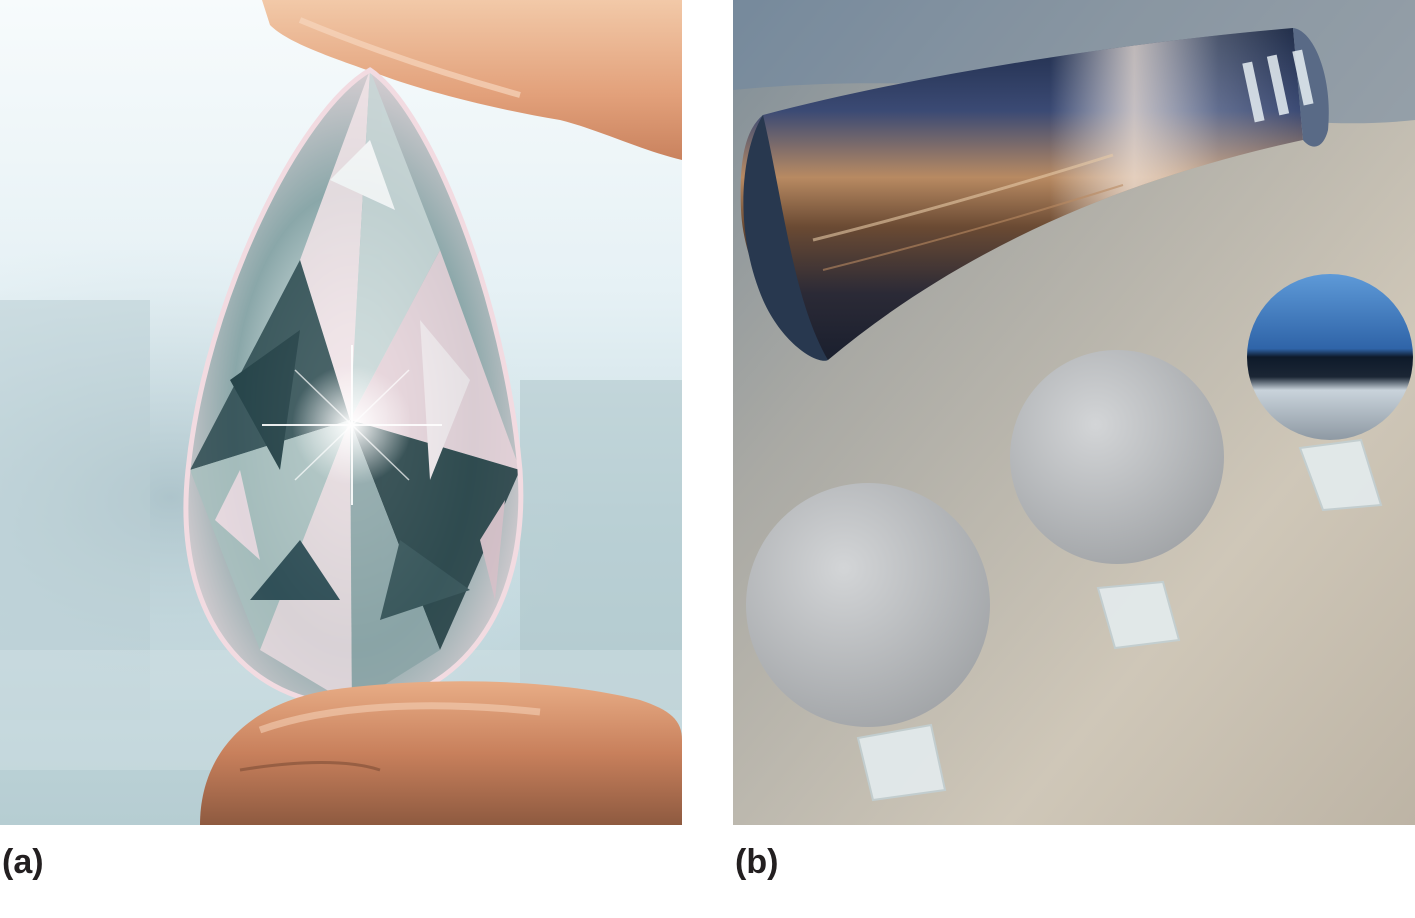 This screenshot has width=1415, height=918. Describe the element at coordinates (23, 862) in the screenshot. I see `panel-label-a: (a)` at that location.